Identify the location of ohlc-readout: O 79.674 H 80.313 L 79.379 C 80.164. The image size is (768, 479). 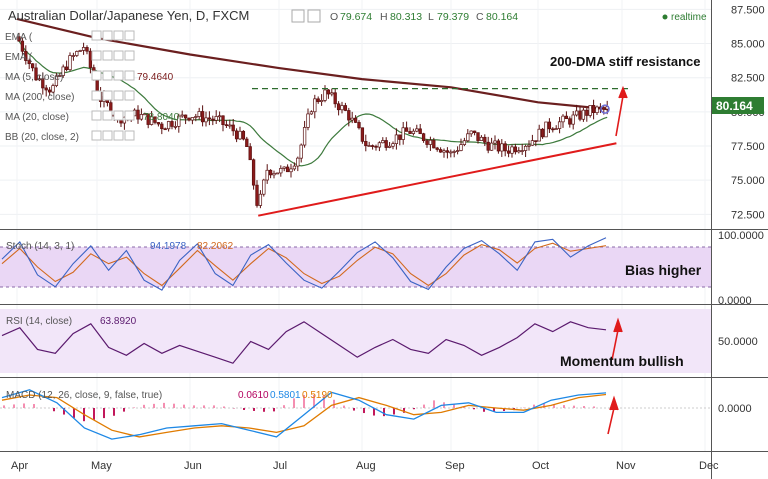
(424, 17).